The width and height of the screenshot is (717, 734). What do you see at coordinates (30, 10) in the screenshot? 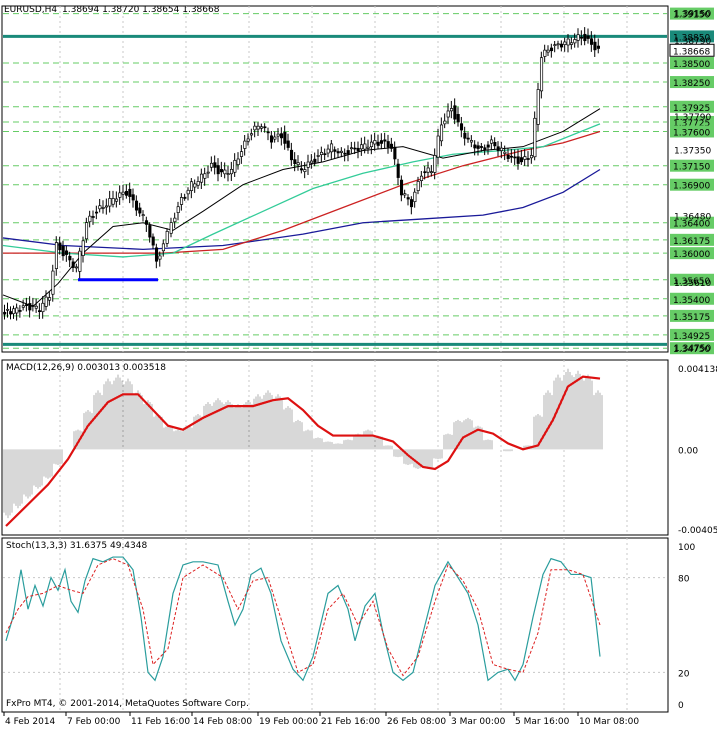
I see `chart-symbol-header: EURUSD,H4` at bounding box center [30, 10].